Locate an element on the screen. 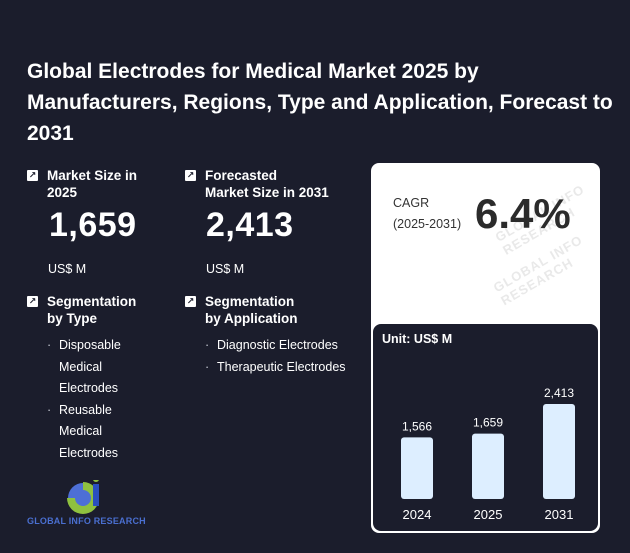 Image resolution: width=630 pixels, height=553 pixels. chart-unit-label: Unit: US$ M is located at coordinates (417, 339).